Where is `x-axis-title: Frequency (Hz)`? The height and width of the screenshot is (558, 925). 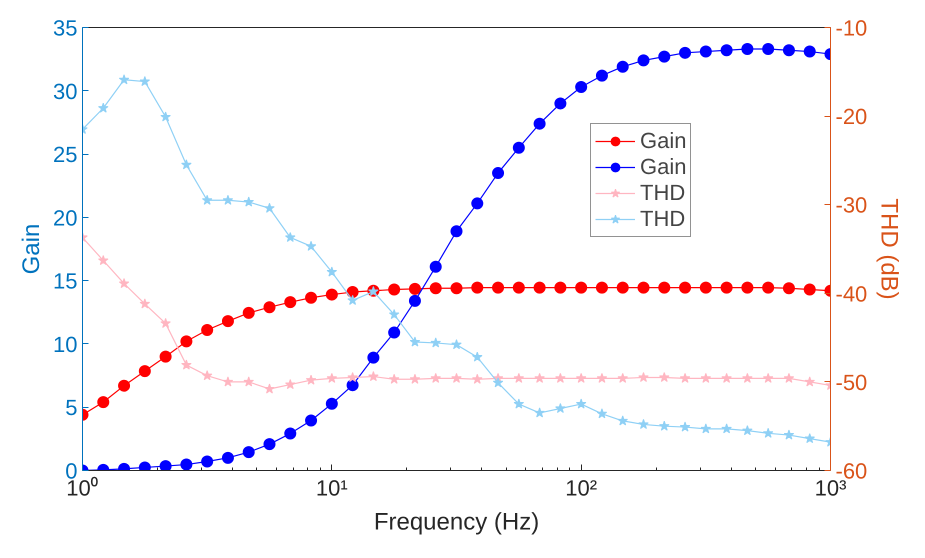
x-axis-title: Frequency (Hz) is located at coordinates (457, 522).